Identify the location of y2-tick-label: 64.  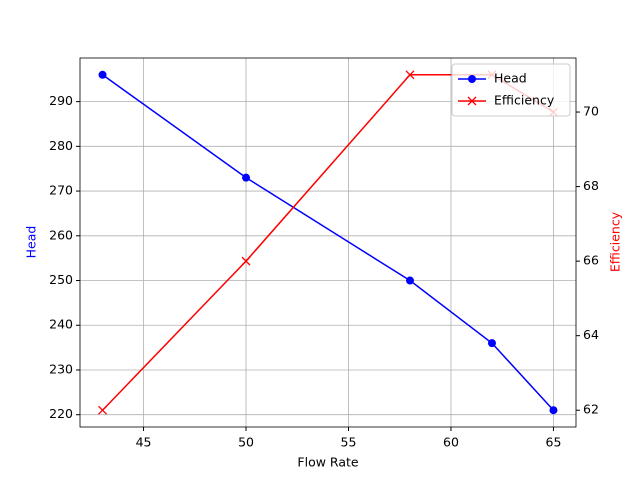
(591, 334).